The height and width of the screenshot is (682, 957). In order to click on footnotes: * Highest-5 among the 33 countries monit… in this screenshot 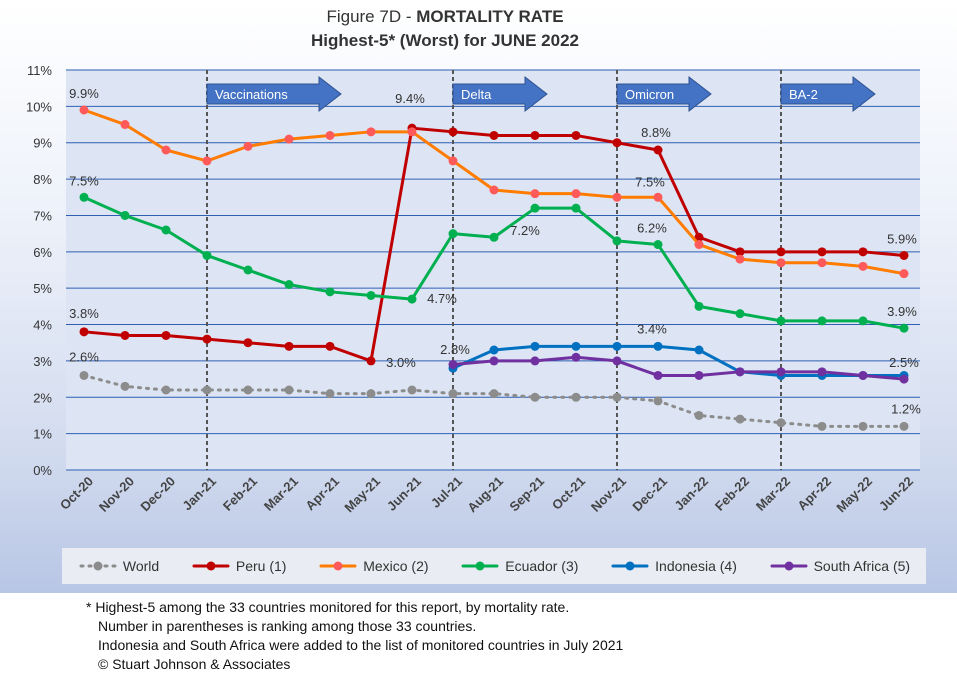, I will do `click(354, 636)`.